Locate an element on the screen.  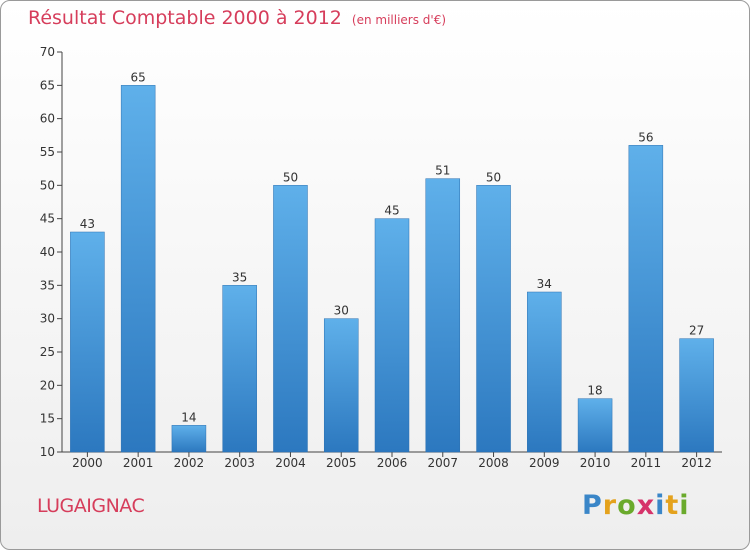
brand-logo: Proxiti is located at coordinates (636, 505).